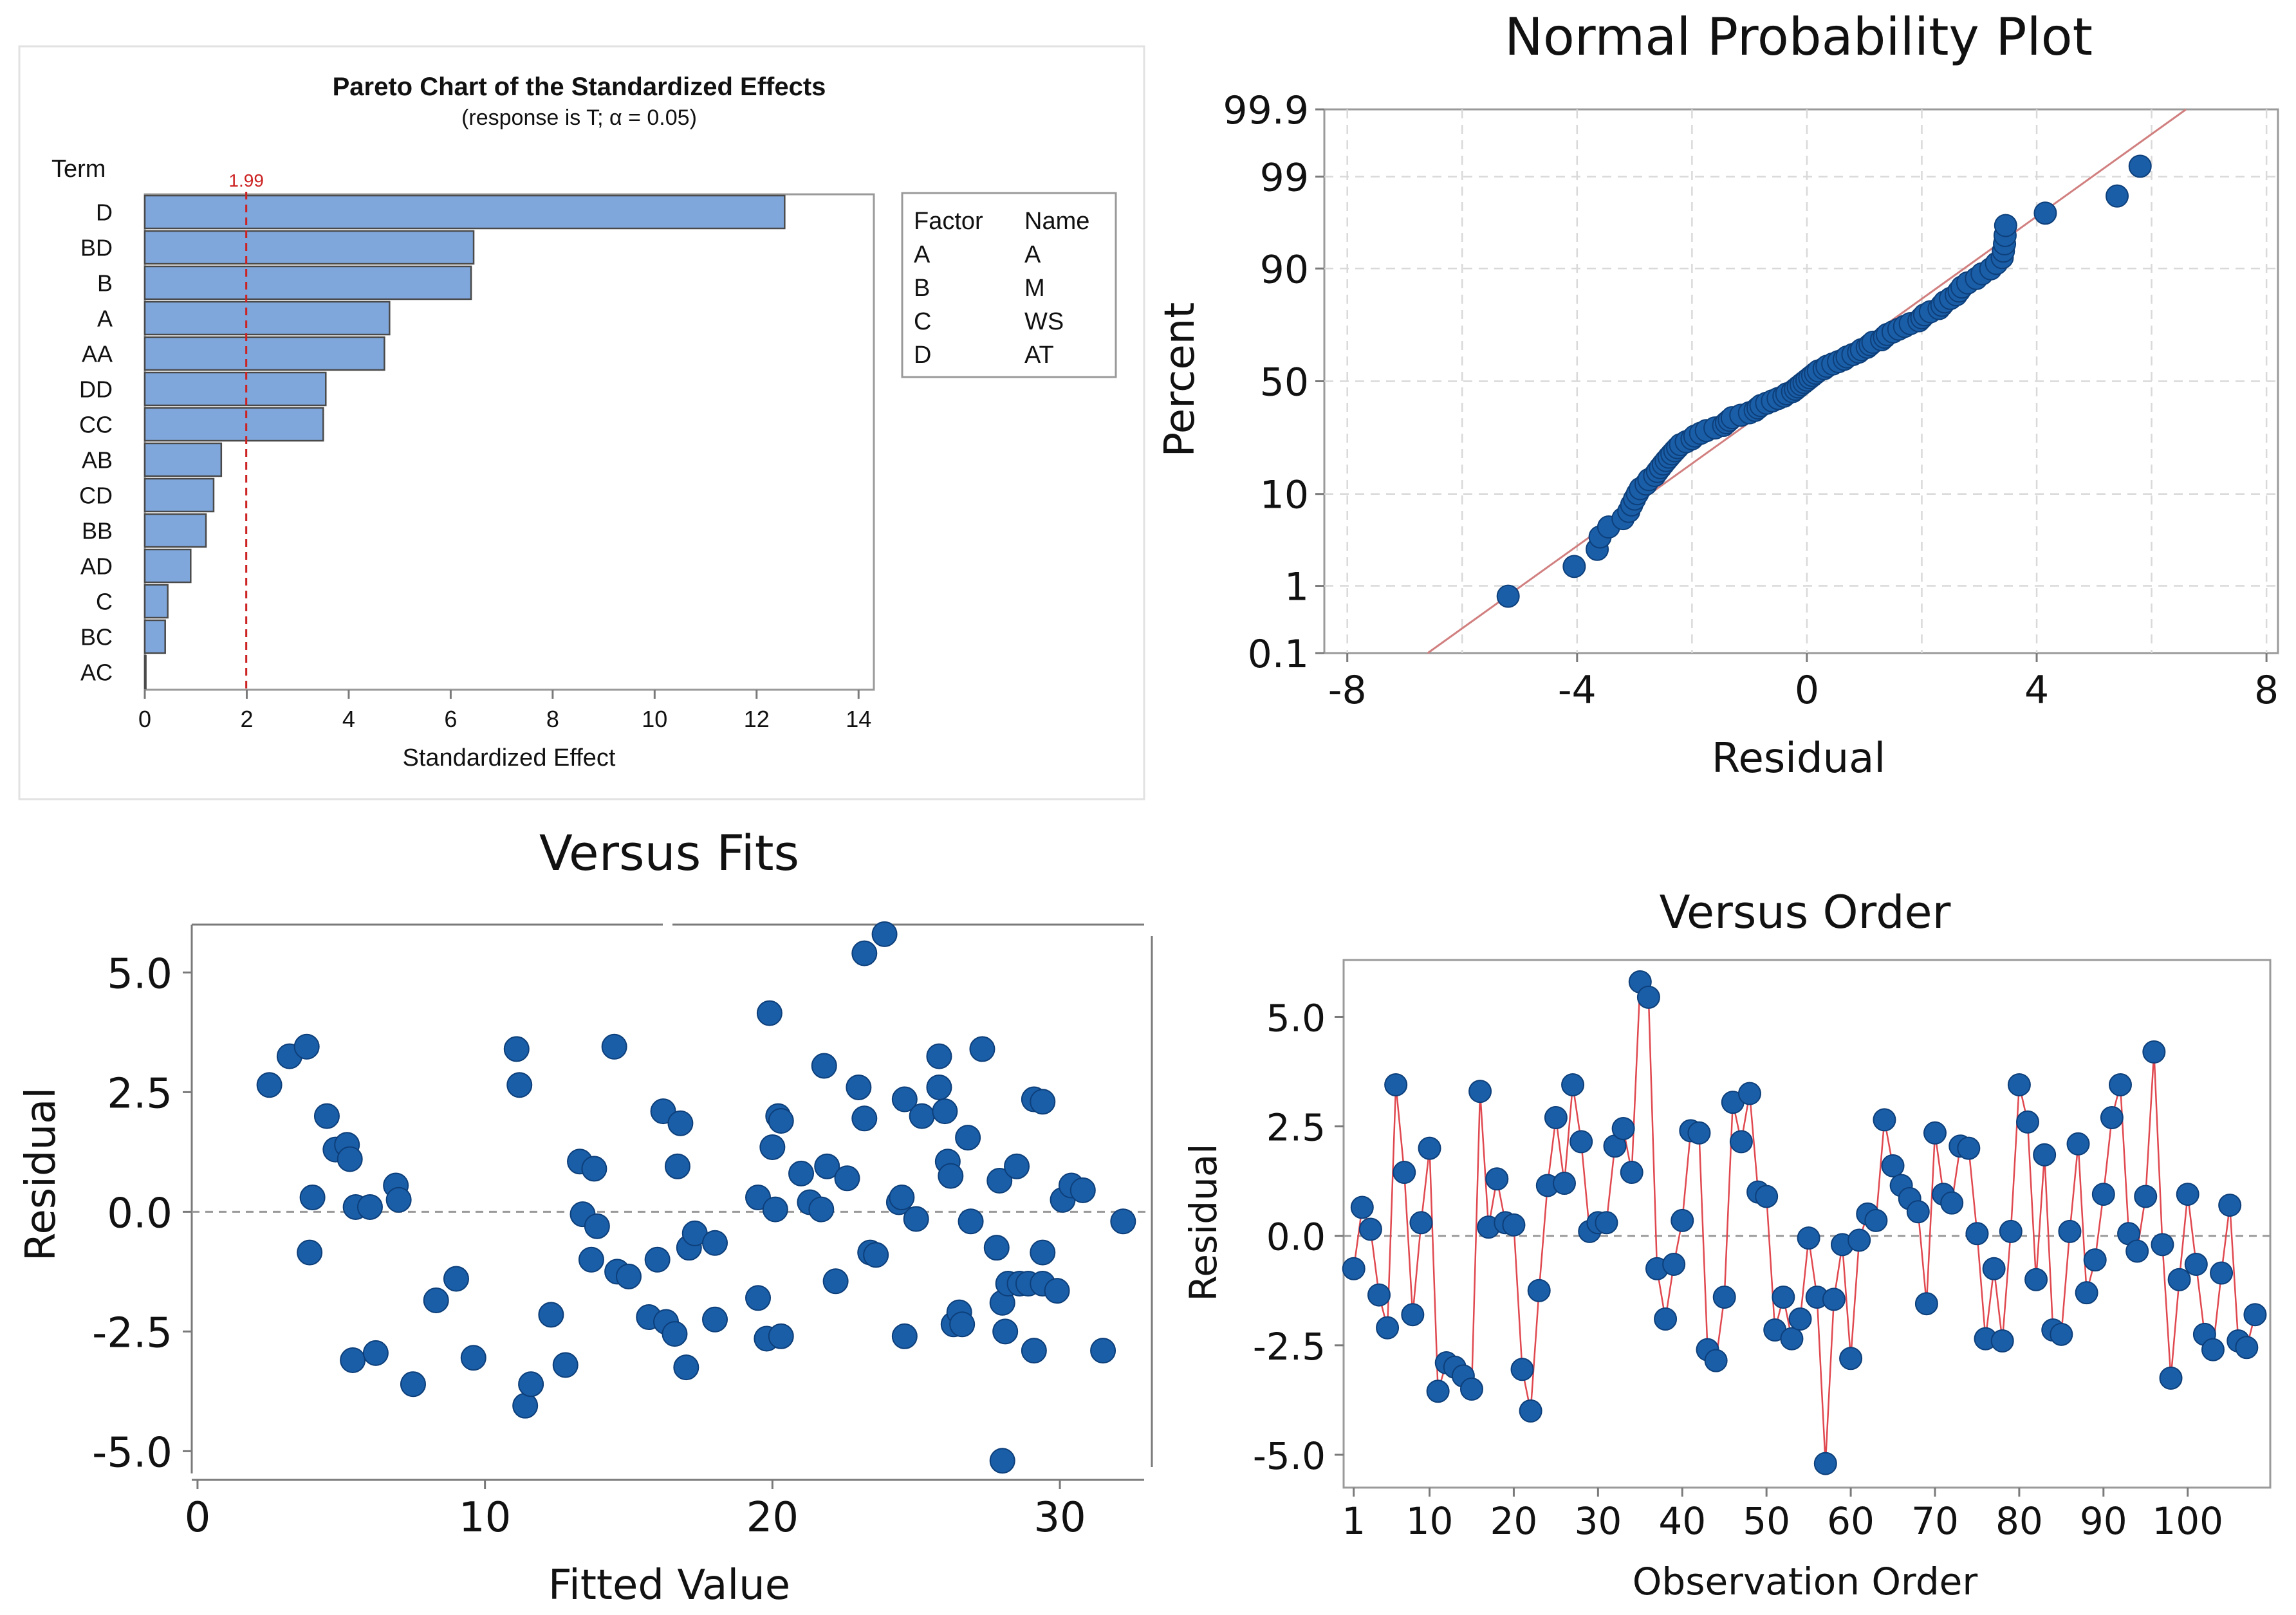  What do you see at coordinates (168, 566) in the screenshot?
I see `pareto-bar-ad` at bounding box center [168, 566].